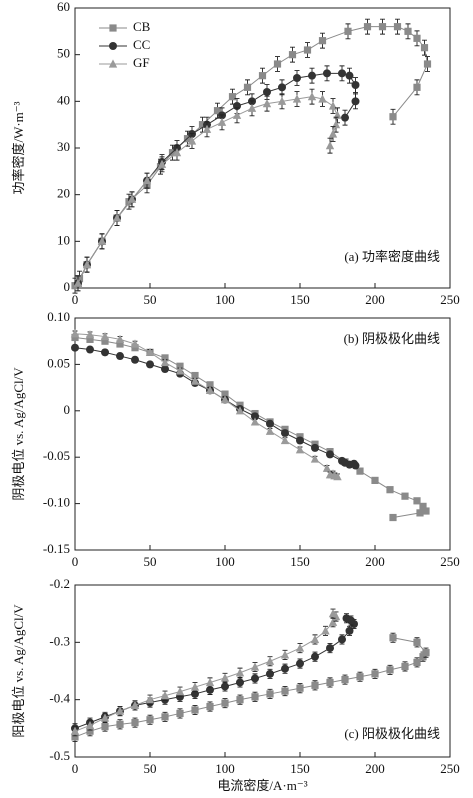  I want to click on y-tick-label: 0.10, so click(58, 316).